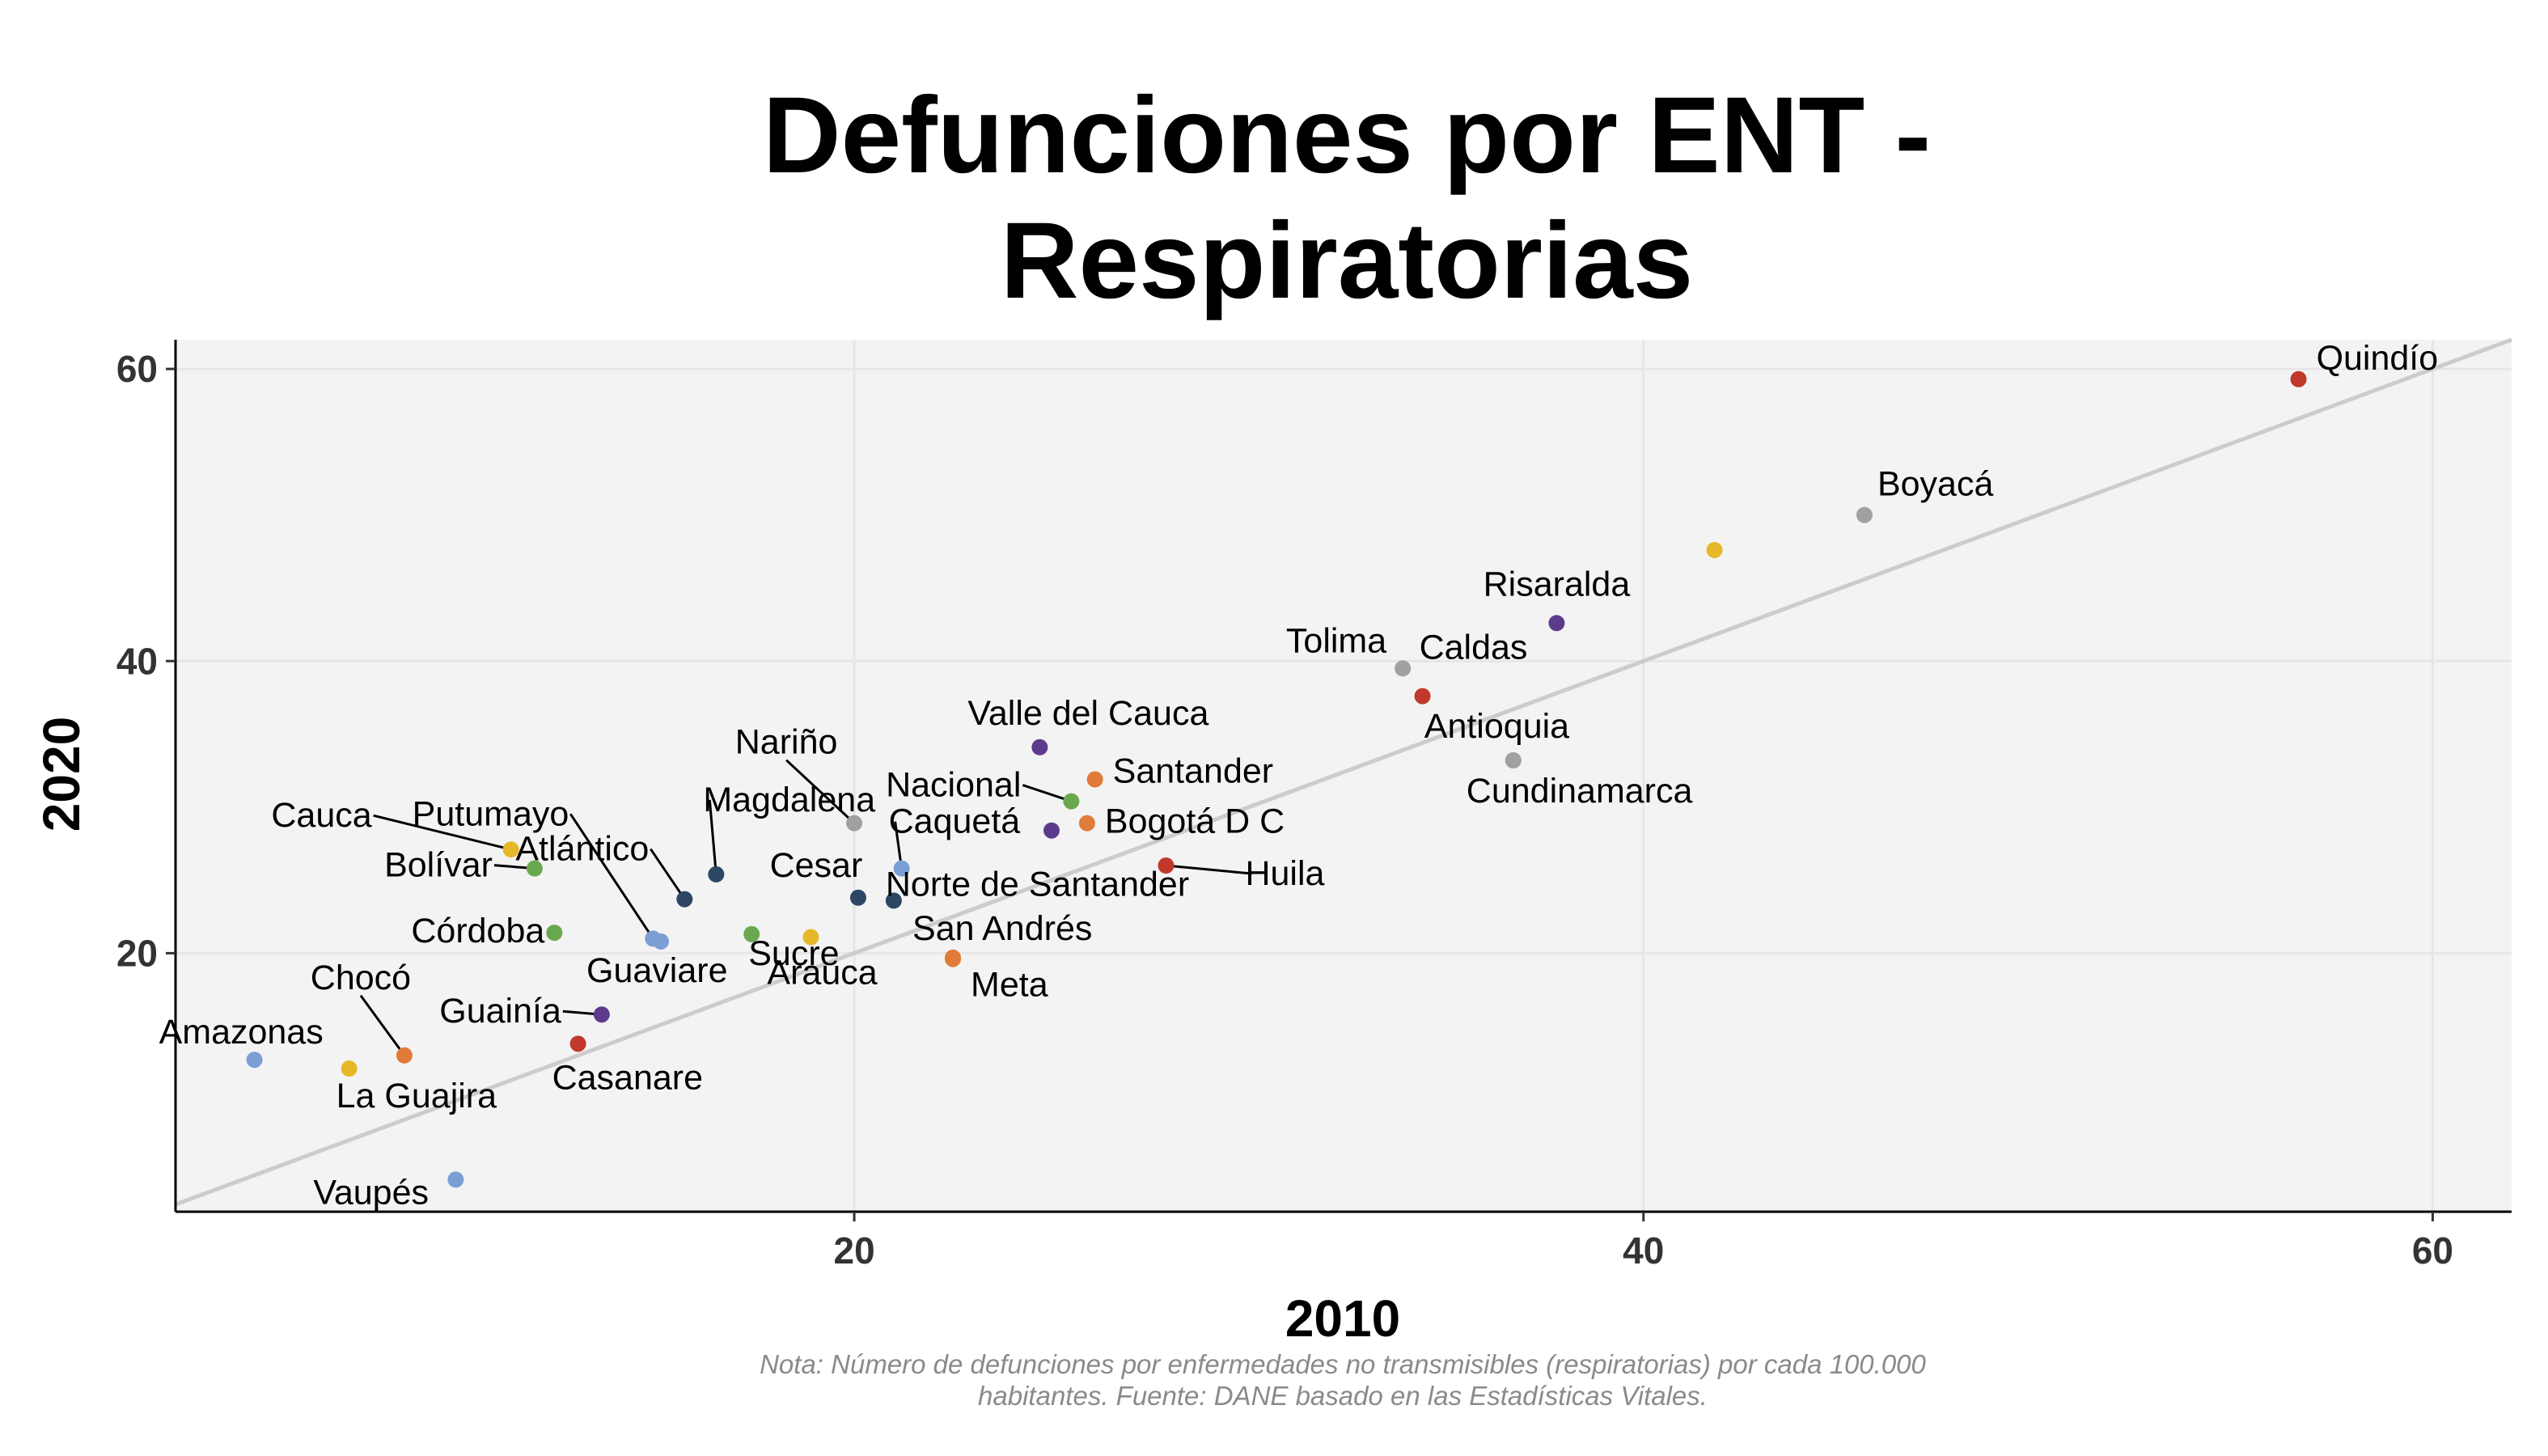 The height and width of the screenshot is (1456, 2548). I want to click on point-label-magdalena: Magdalena, so click(789, 800).